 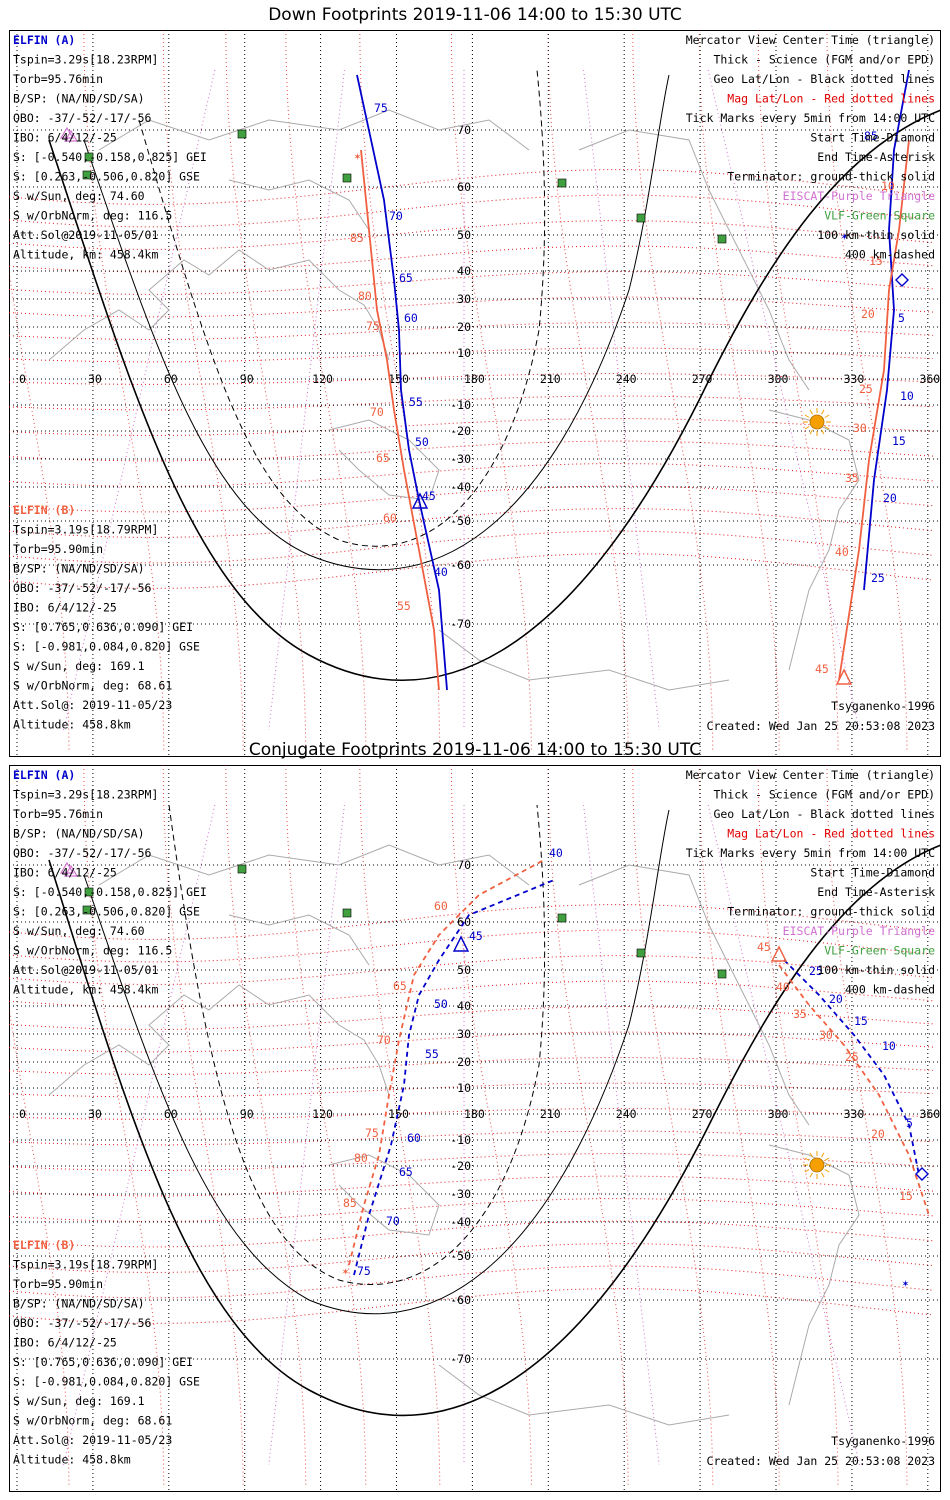 I want to click on elfin-b-info-line: B/SP: (NA/ND/SD/SA), so click(x=79, y=569).